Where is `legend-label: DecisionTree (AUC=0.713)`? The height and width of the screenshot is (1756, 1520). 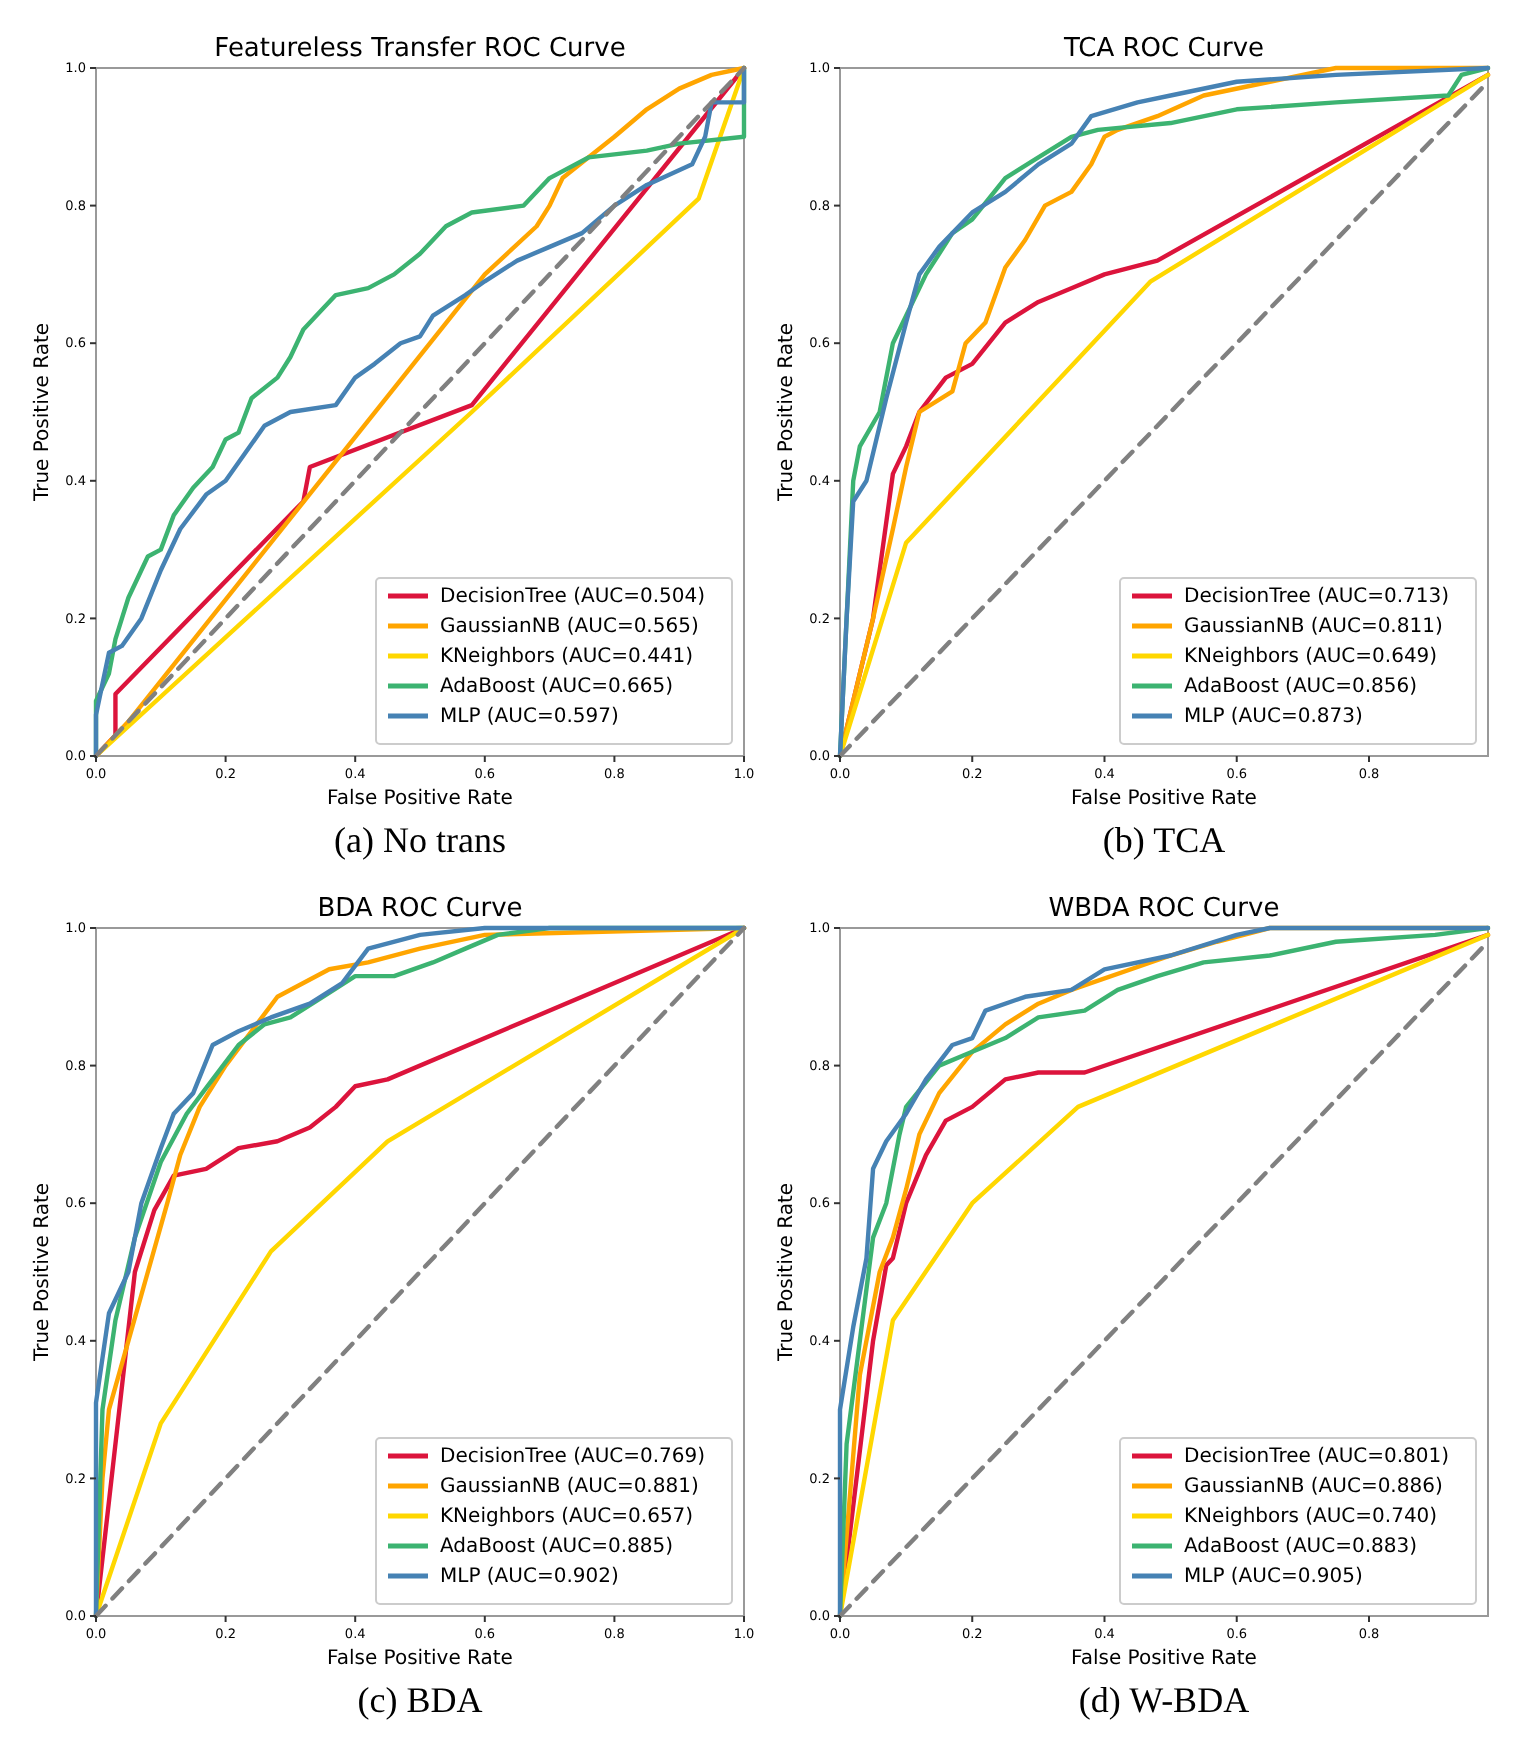 legend-label: DecisionTree (AUC=0.713) is located at coordinates (1317, 597).